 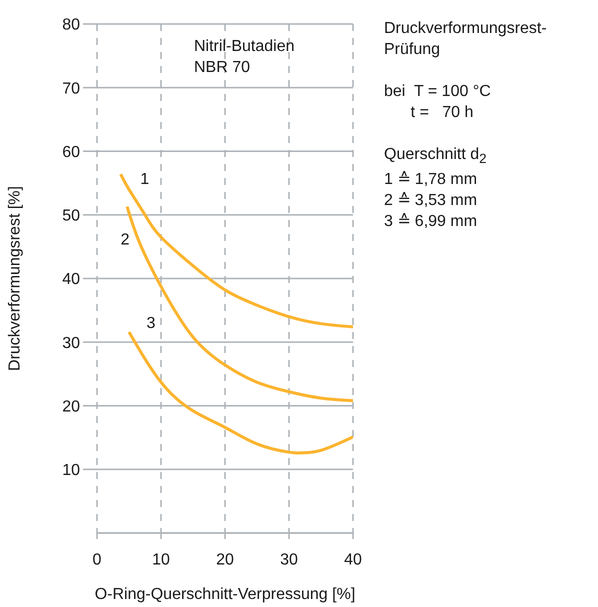 I want to click on x-tick-label: 0, so click(x=97, y=559).